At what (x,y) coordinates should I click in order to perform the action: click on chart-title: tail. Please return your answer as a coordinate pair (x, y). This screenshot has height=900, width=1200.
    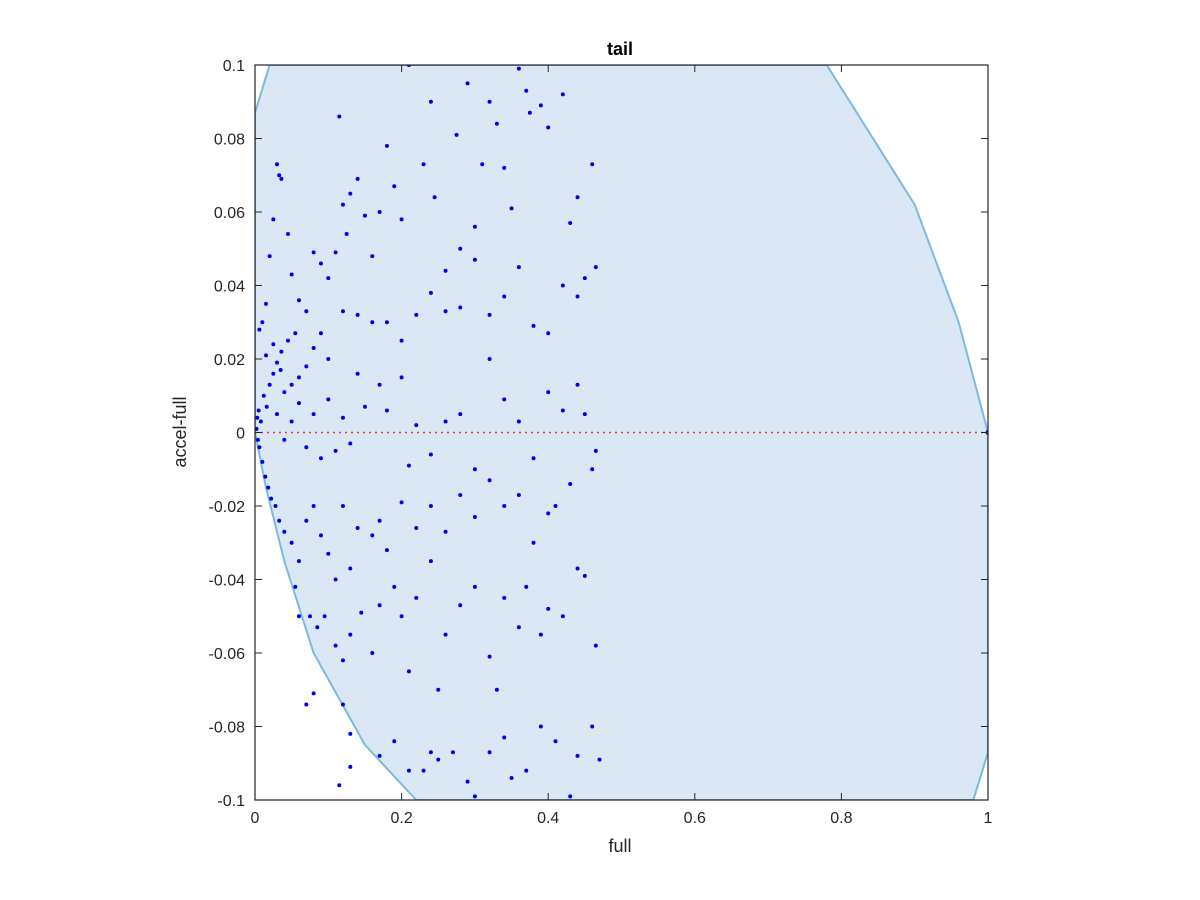
    Looking at the image, I should click on (620, 49).